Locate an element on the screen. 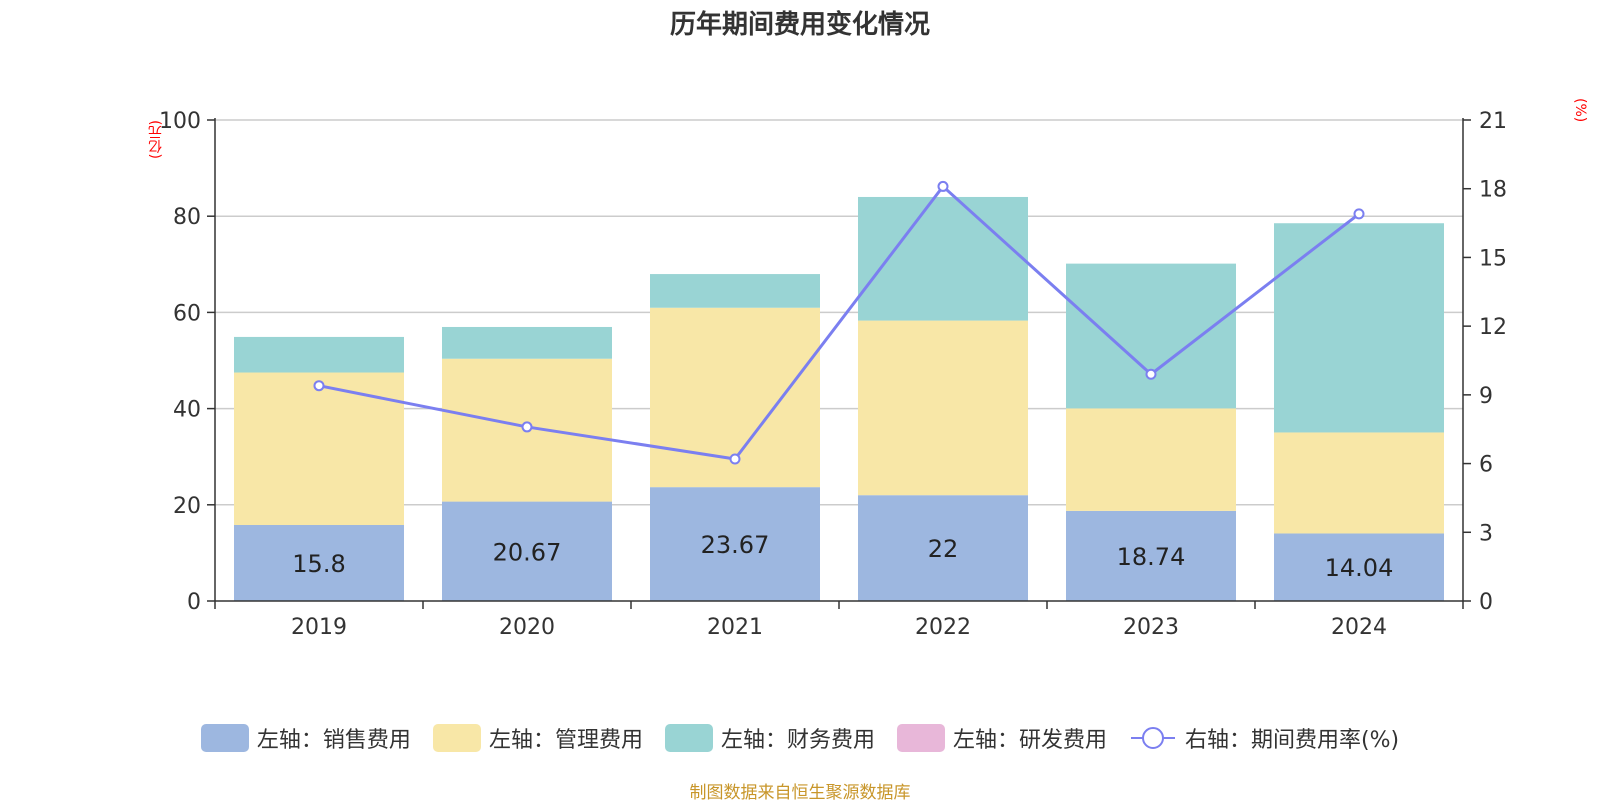 Image resolution: width=1600 pixels, height=803 pixels. bar-data-label: 22 is located at coordinates (943, 549).